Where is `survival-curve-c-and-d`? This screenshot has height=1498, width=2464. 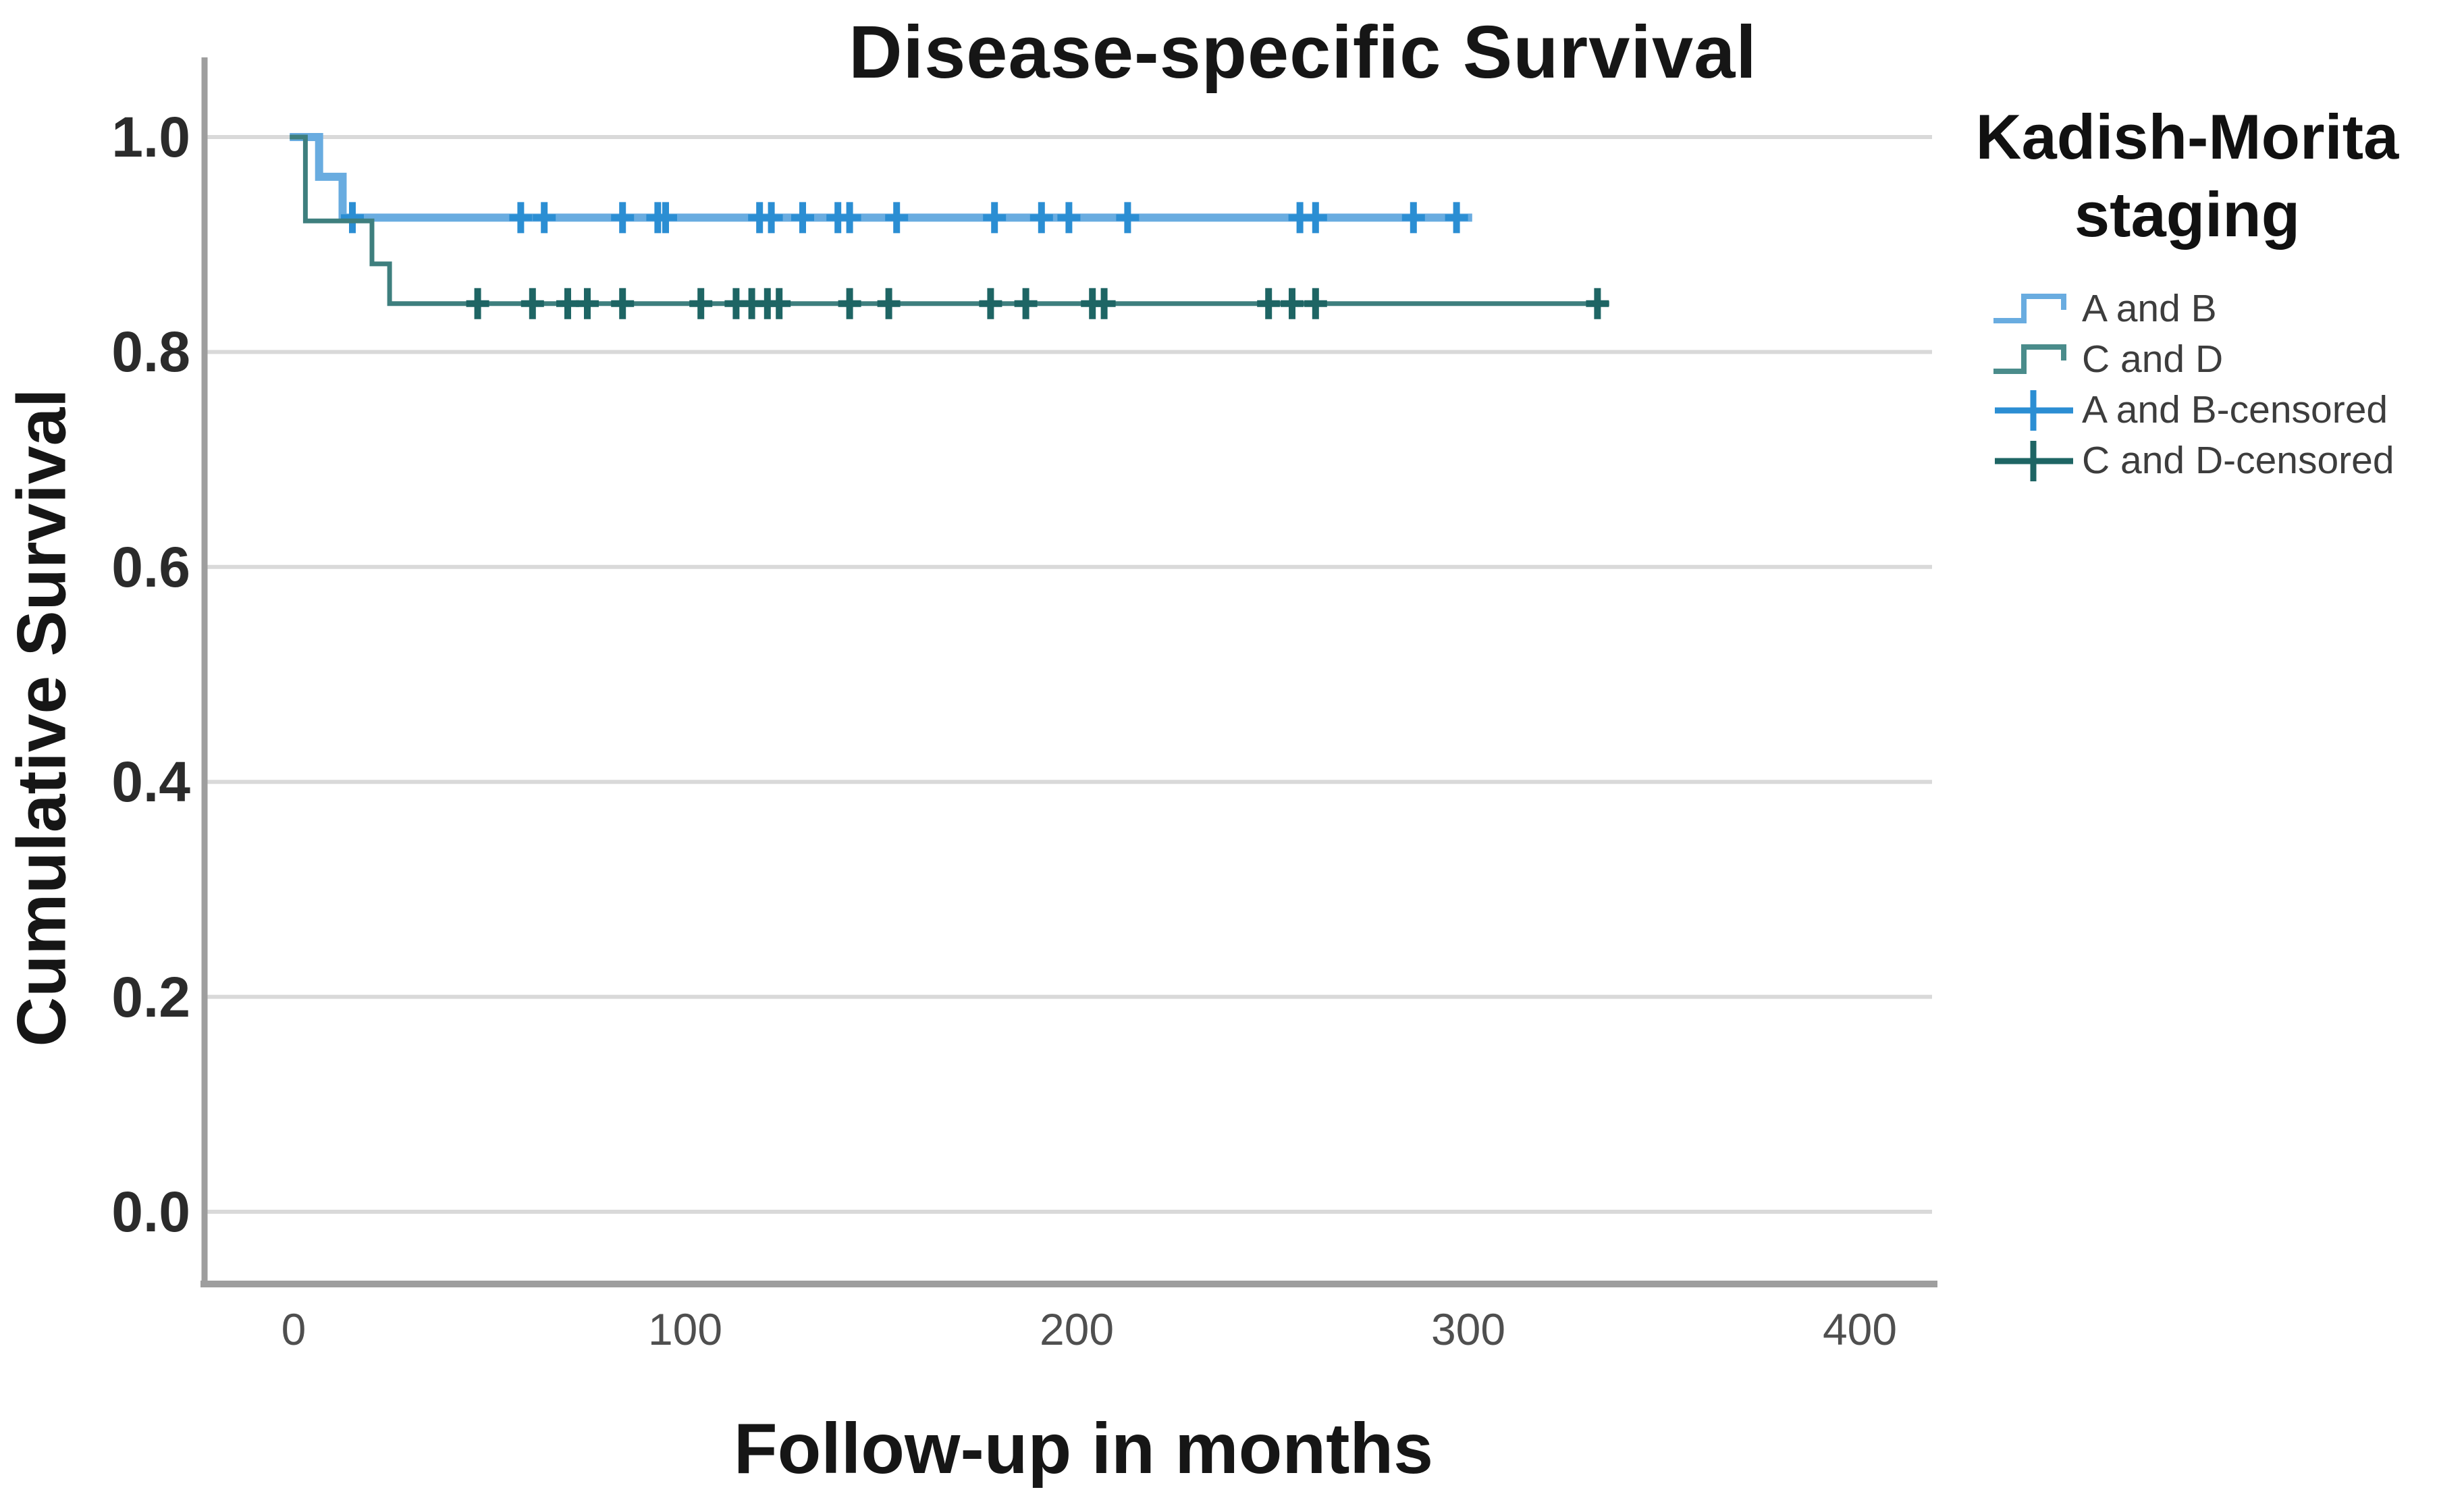
survival-curve-c-and-d is located at coordinates (949, 220).